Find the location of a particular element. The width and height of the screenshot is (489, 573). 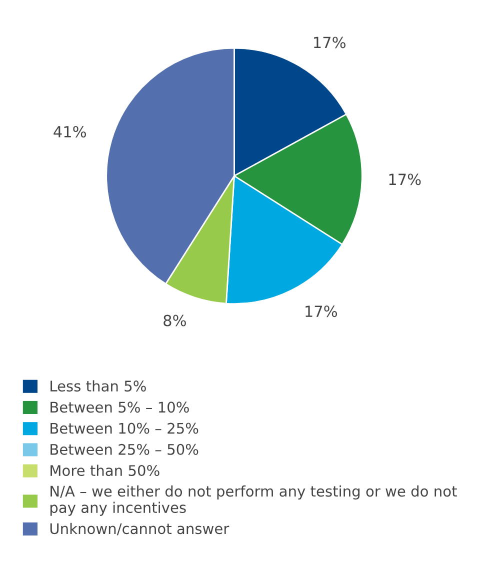

legend-label: More than 50% is located at coordinates (105, 470).